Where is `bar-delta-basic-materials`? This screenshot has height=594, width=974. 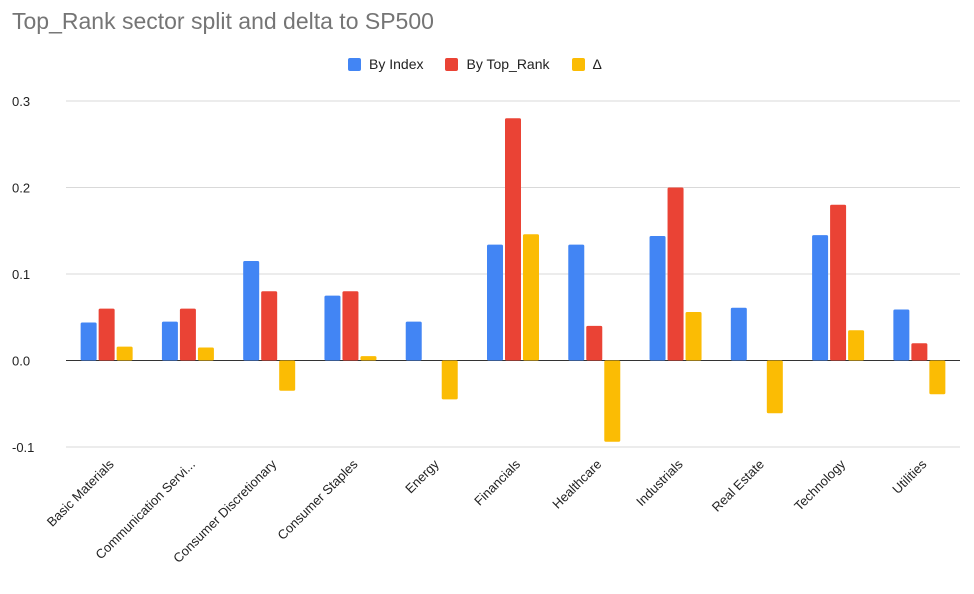 bar-delta-basic-materials is located at coordinates (124, 353).